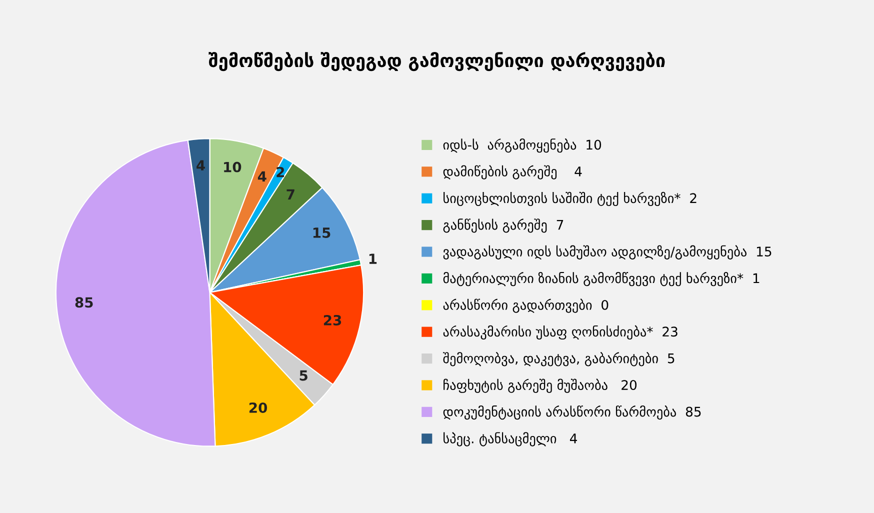 The height and width of the screenshot is (513, 874). I want to click on legend-label: არასწორი გადართვები 0, so click(525, 305).